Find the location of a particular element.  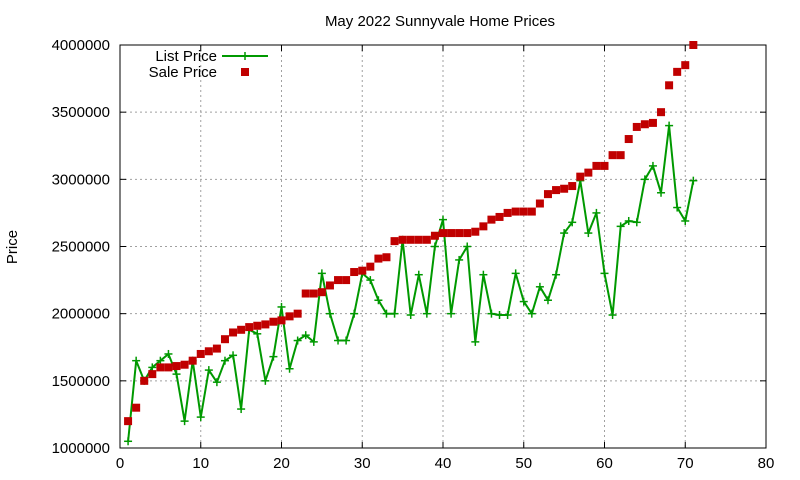

chart-title: May 2022 Sunnyvale Home Prices is located at coordinates (440, 21).